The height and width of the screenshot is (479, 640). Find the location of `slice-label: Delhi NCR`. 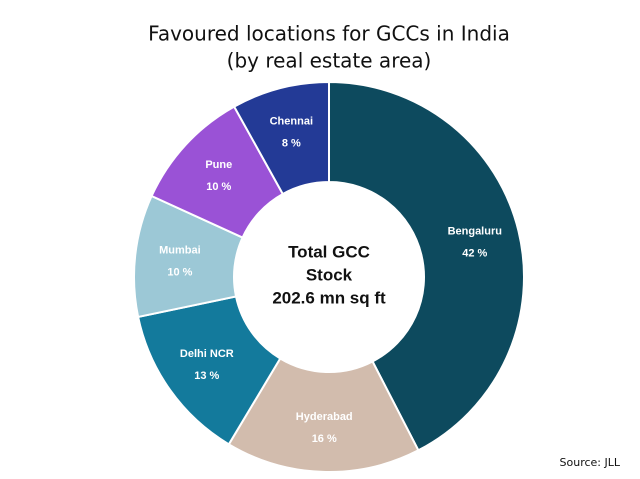

slice-label: Delhi NCR is located at coordinates (207, 354).